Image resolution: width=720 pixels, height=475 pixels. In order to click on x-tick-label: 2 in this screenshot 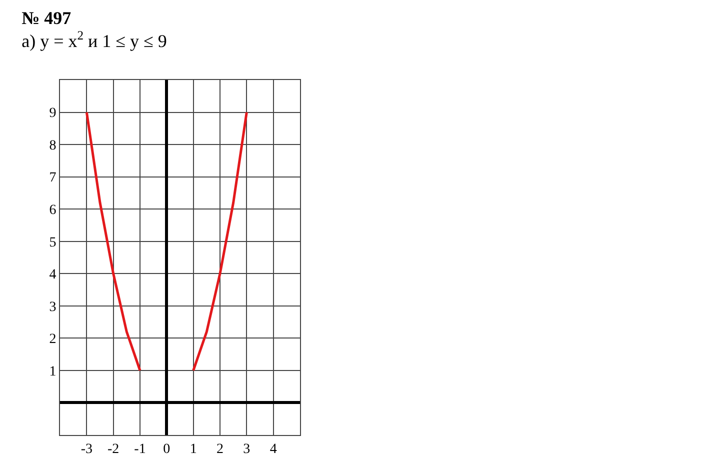, I will do `click(220, 449)`.